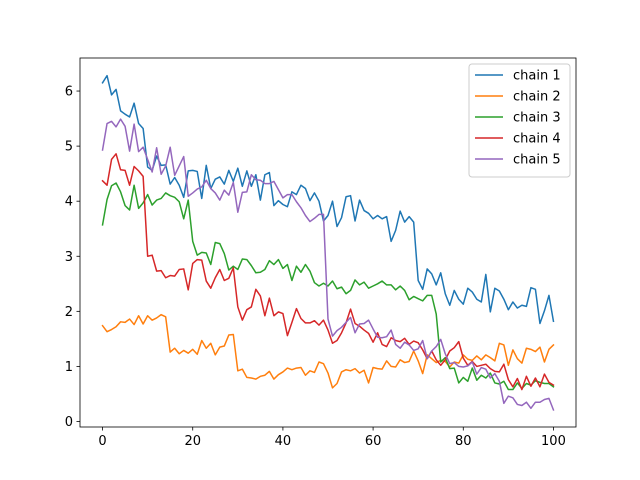 This screenshot has height=480, width=640. I want to click on y-tick-label: 4, so click(69, 202).